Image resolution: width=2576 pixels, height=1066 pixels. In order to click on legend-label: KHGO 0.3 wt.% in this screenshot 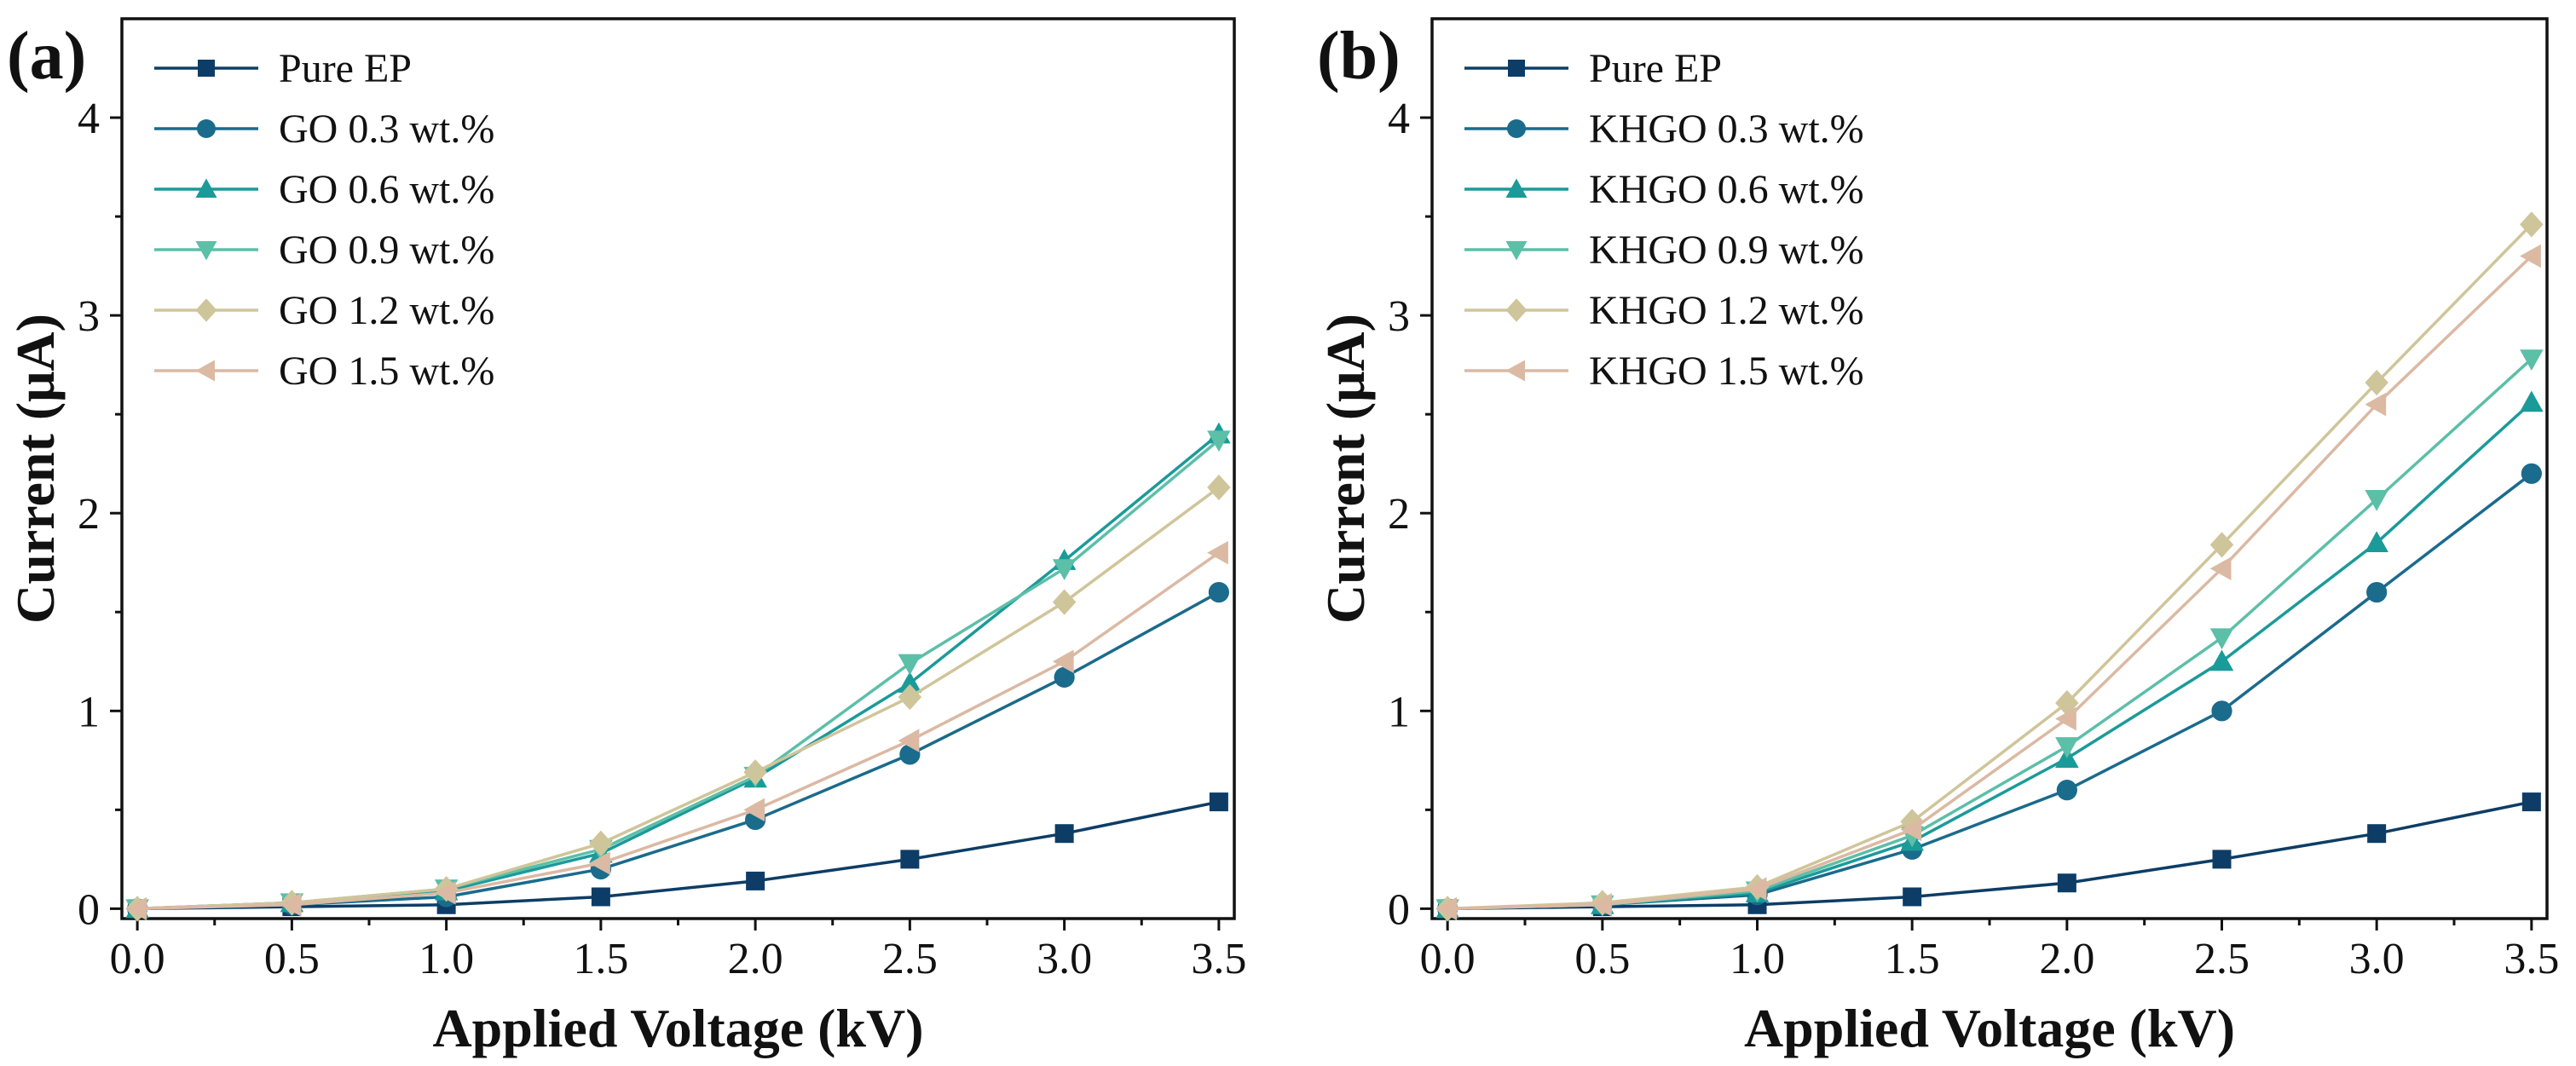, I will do `click(1726, 129)`.